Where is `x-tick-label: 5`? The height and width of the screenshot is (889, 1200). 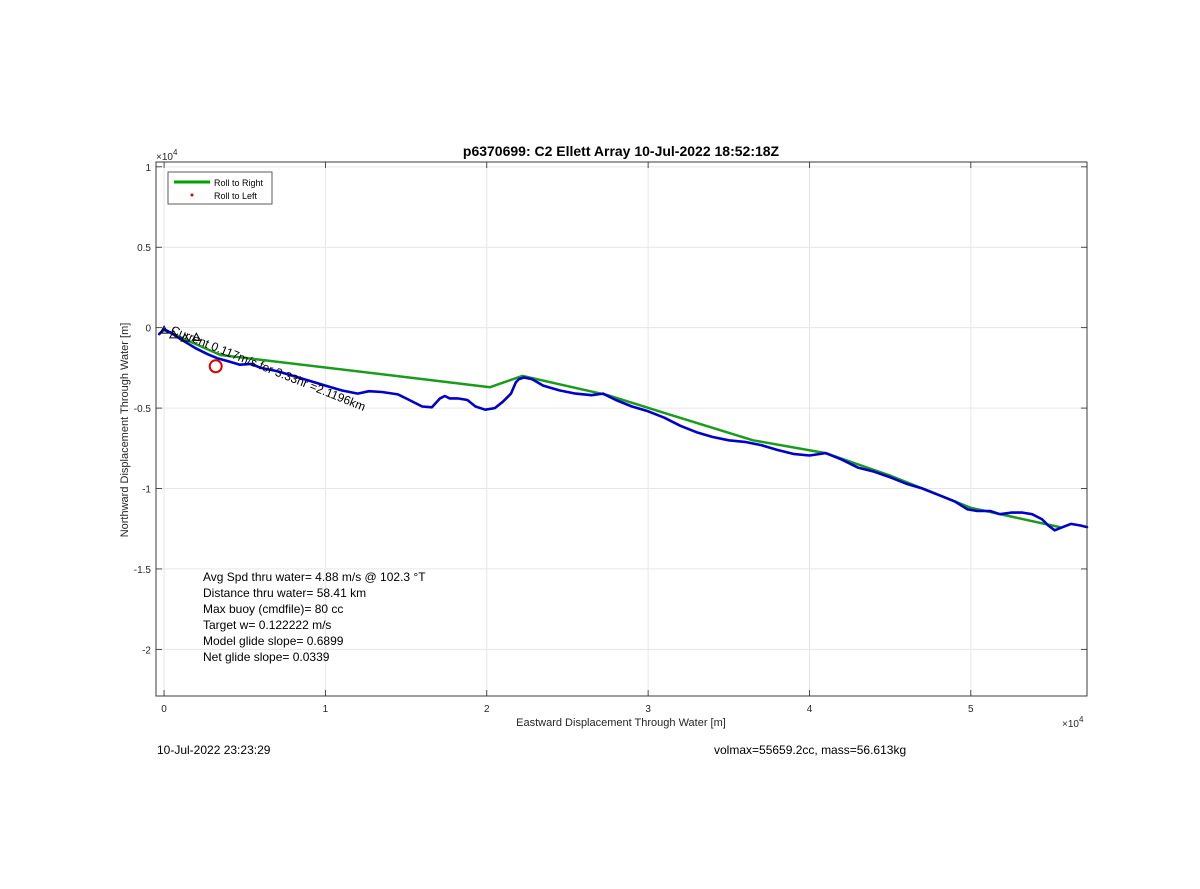 x-tick-label: 5 is located at coordinates (971, 709).